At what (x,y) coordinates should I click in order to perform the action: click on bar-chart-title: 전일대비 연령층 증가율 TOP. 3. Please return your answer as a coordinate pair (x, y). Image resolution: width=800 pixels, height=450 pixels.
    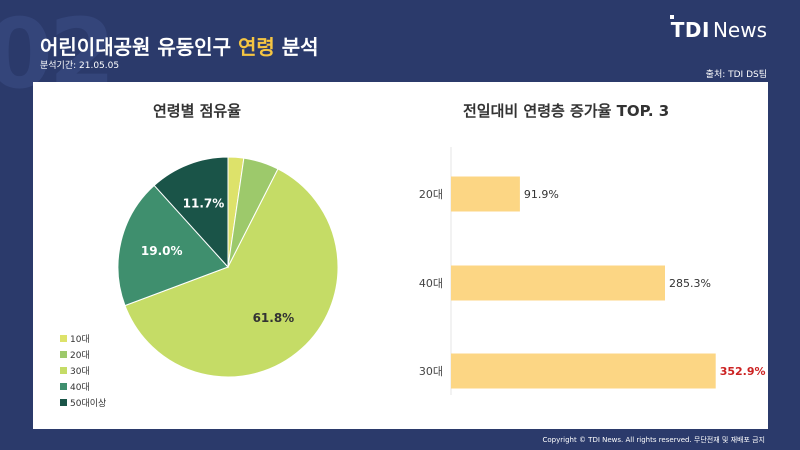
    Looking at the image, I should click on (566, 111).